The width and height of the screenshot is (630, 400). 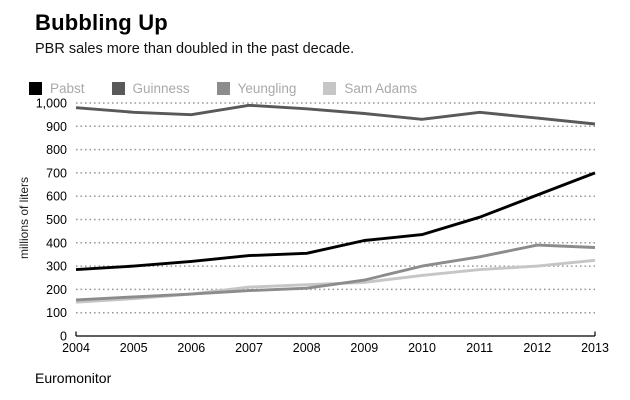 I want to click on x-tick-label: 2007, so click(x=249, y=348).